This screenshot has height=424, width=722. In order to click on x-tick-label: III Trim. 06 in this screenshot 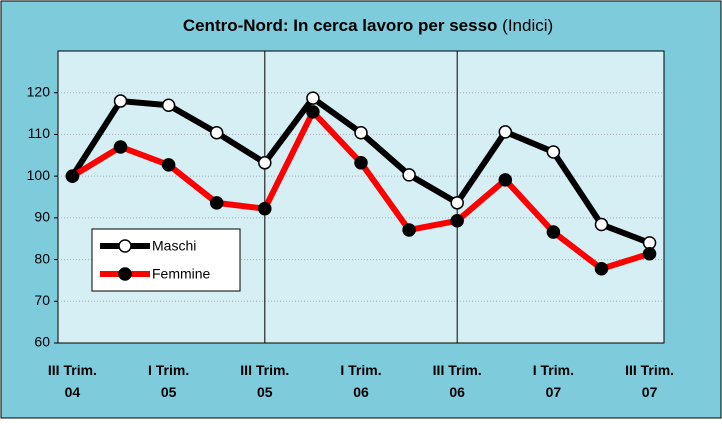, I will do `click(457, 381)`.